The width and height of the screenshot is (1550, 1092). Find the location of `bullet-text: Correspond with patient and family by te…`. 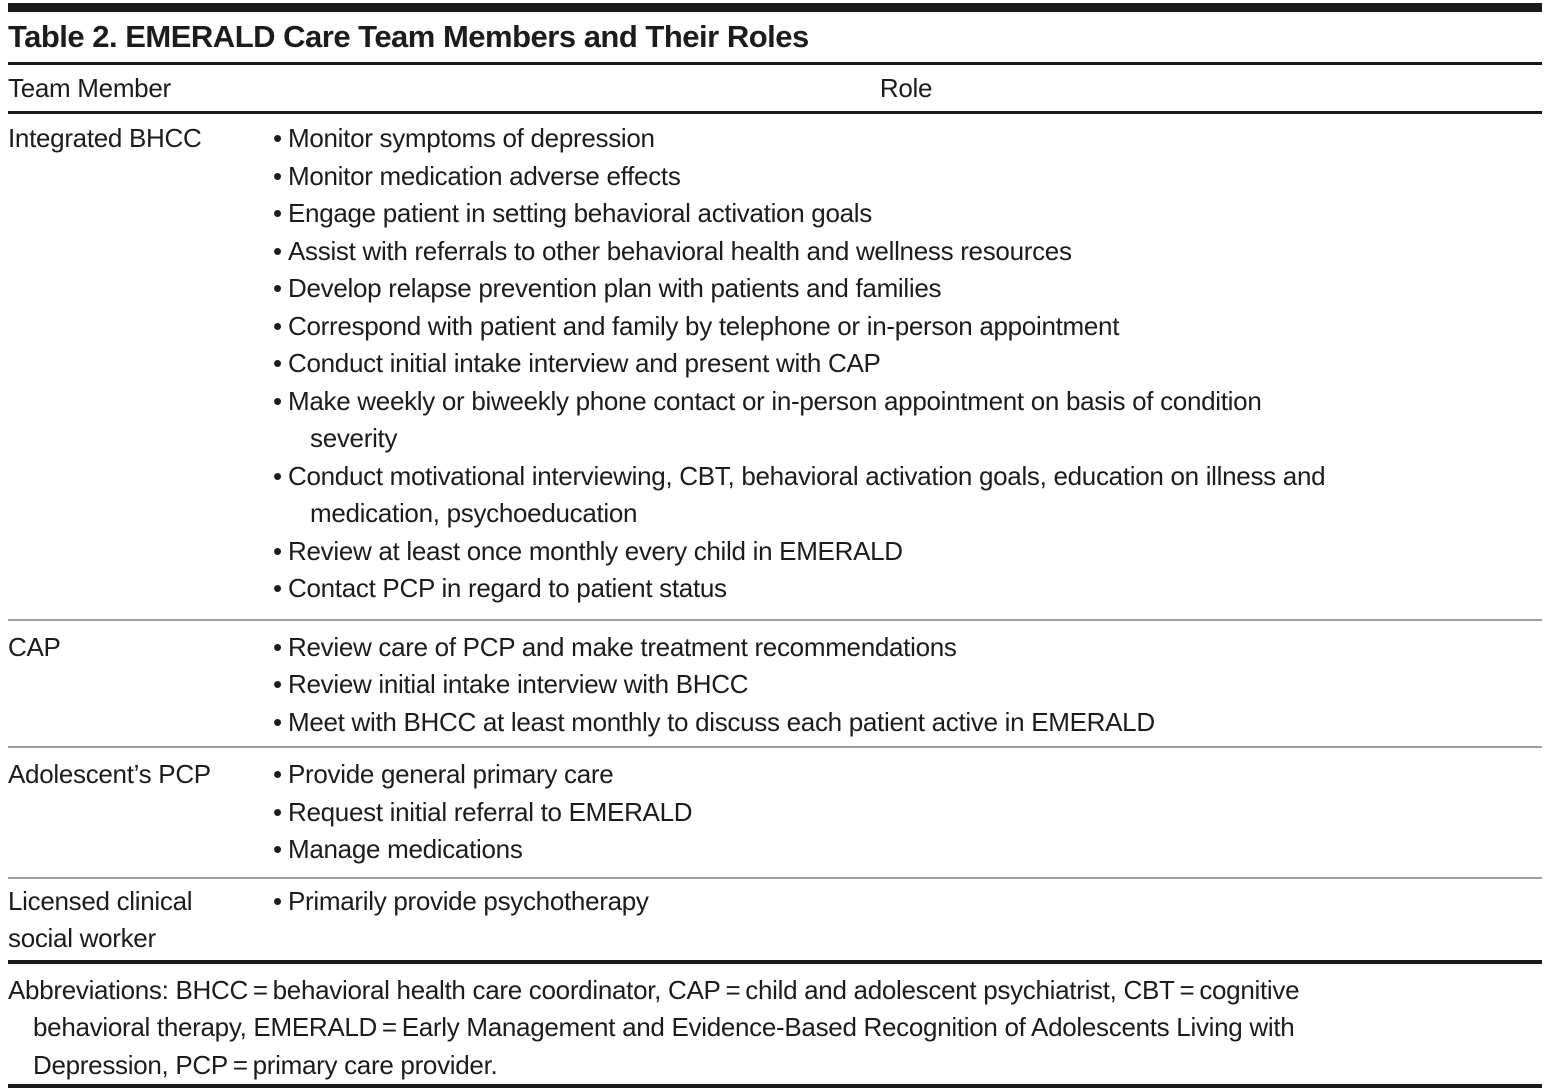

bullet-text: Correspond with patient and family by te… is located at coordinates (704, 325).